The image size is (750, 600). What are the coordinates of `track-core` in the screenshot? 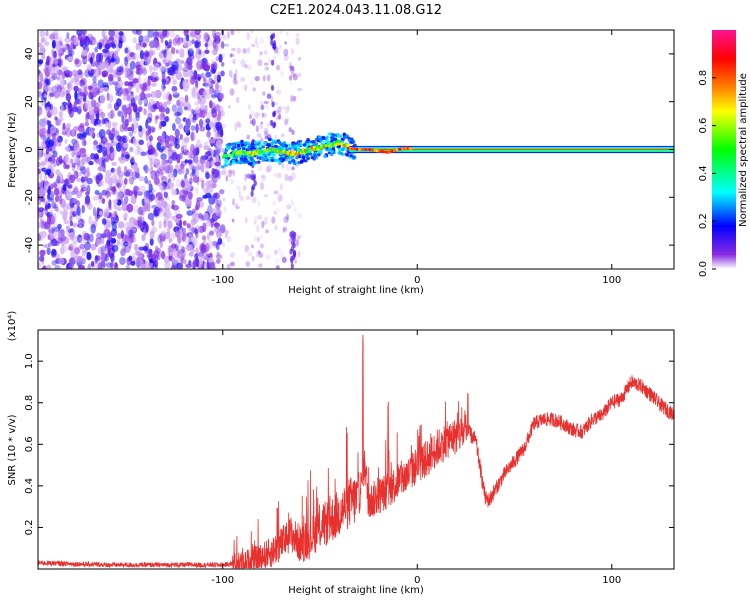 It's located at (411, 149).